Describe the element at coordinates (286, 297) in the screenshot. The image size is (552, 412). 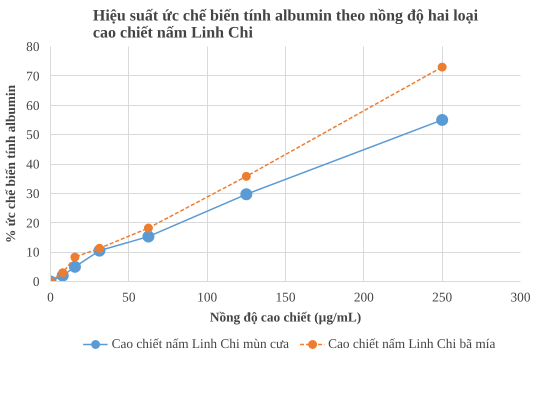
I see `x-tick-label: 150` at that location.